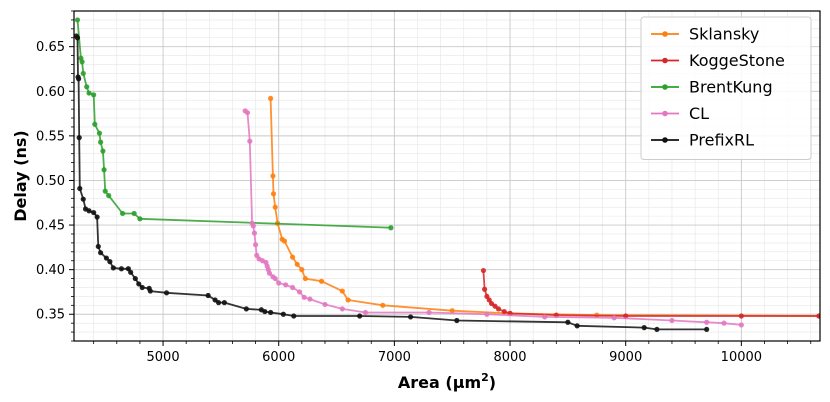 This screenshot has width=830, height=402. I want to click on y-tick-label: 0.65, so click(50, 47).